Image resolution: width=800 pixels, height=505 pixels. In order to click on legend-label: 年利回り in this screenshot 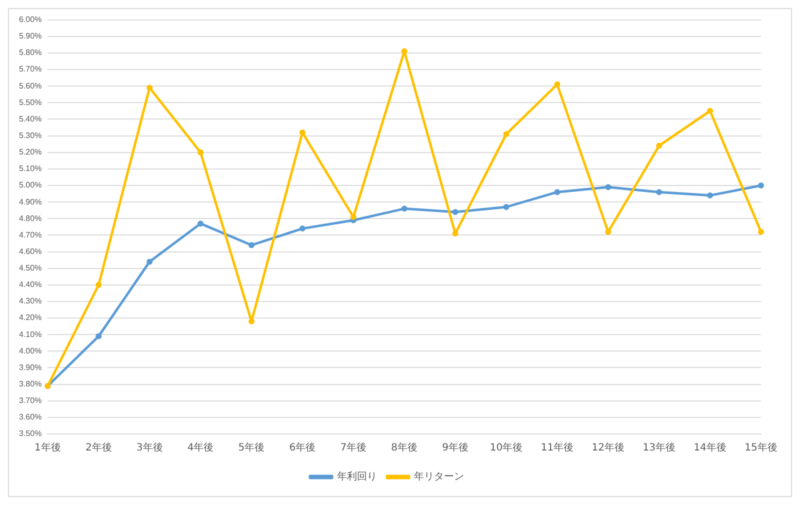, I will do `click(357, 476)`.